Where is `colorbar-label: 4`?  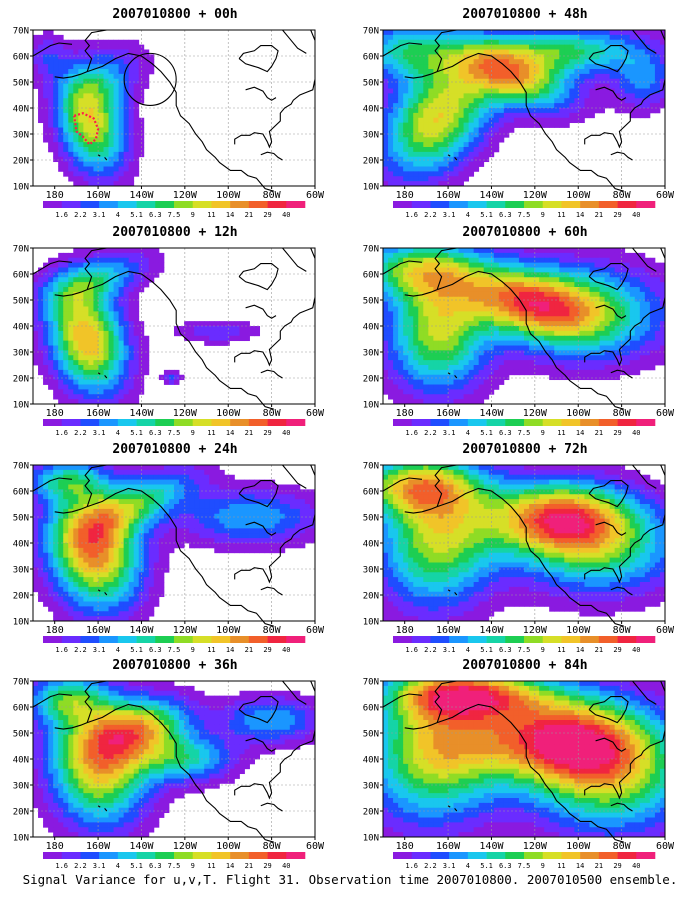
colorbar-label: 4 is located at coordinates (468, 215).